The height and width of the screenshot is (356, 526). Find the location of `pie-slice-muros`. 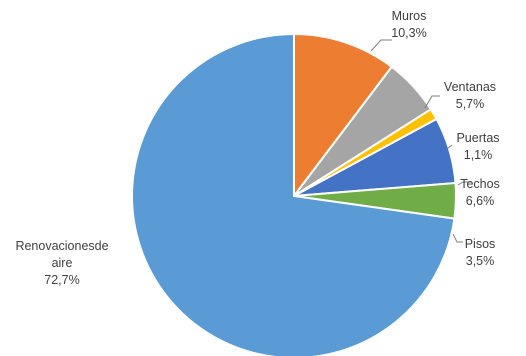

pie-slice-muros is located at coordinates (343, 115).